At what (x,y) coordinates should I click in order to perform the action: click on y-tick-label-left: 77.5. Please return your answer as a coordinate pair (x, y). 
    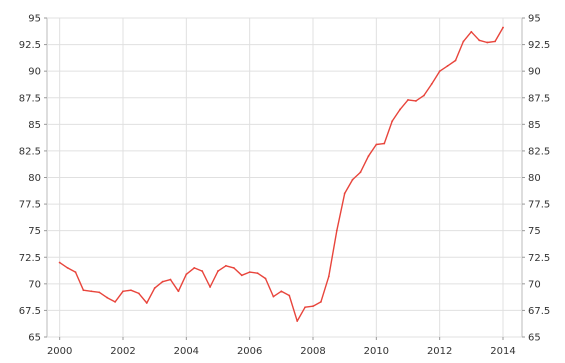
    Looking at the image, I should click on (30, 205).